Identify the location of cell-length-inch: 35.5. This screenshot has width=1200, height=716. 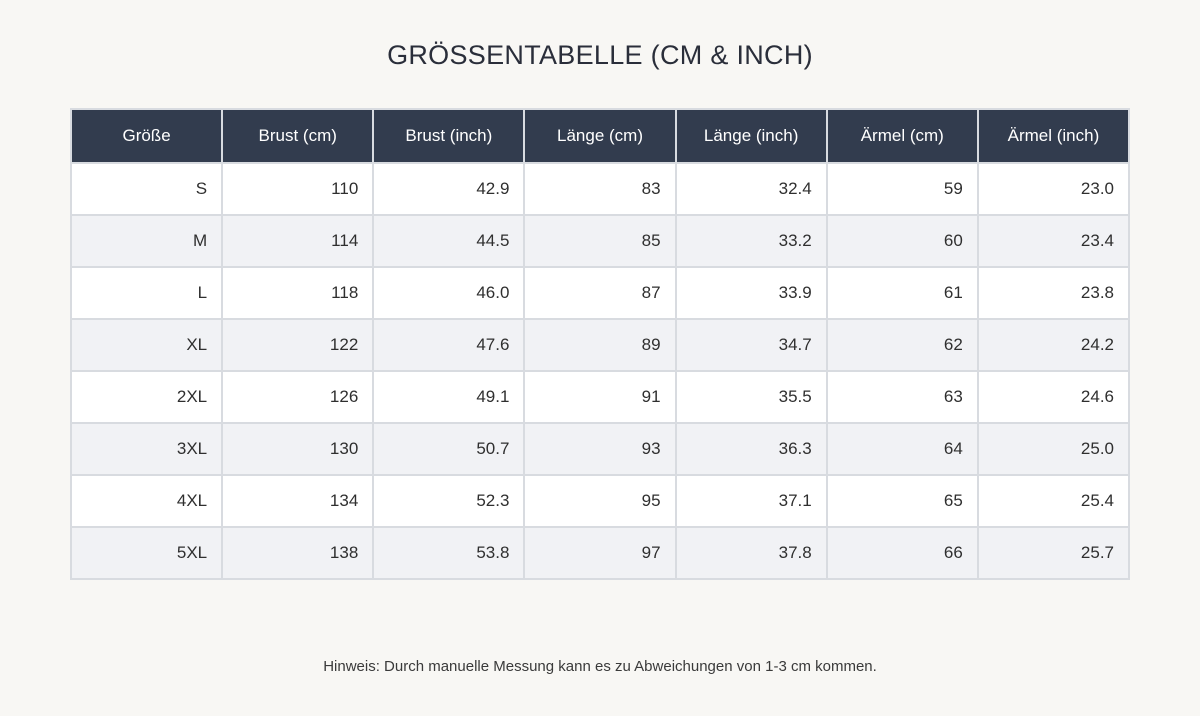
(751, 397).